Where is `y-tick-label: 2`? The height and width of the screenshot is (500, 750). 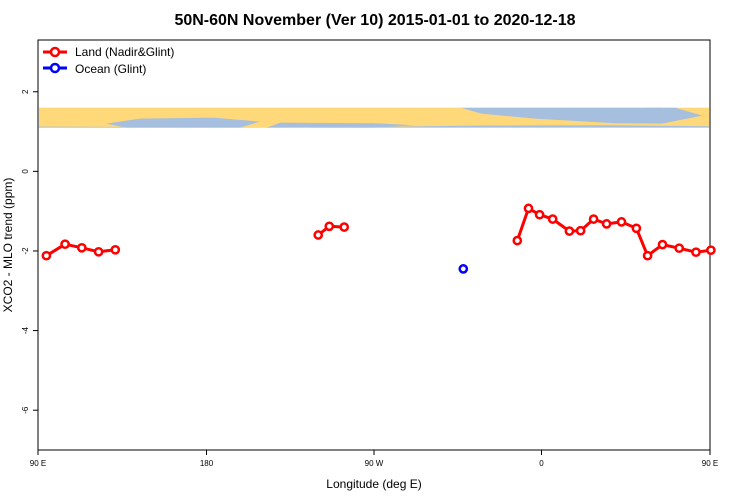 y-tick-label: 2 is located at coordinates (25, 91).